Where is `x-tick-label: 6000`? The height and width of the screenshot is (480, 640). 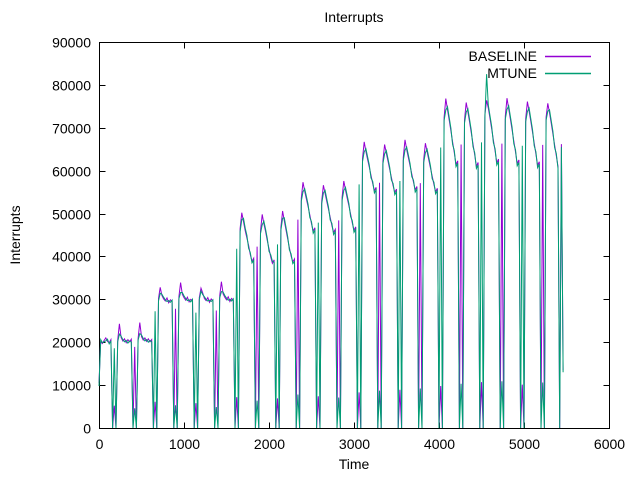
x-tick-label: 6000 is located at coordinates (609, 444).